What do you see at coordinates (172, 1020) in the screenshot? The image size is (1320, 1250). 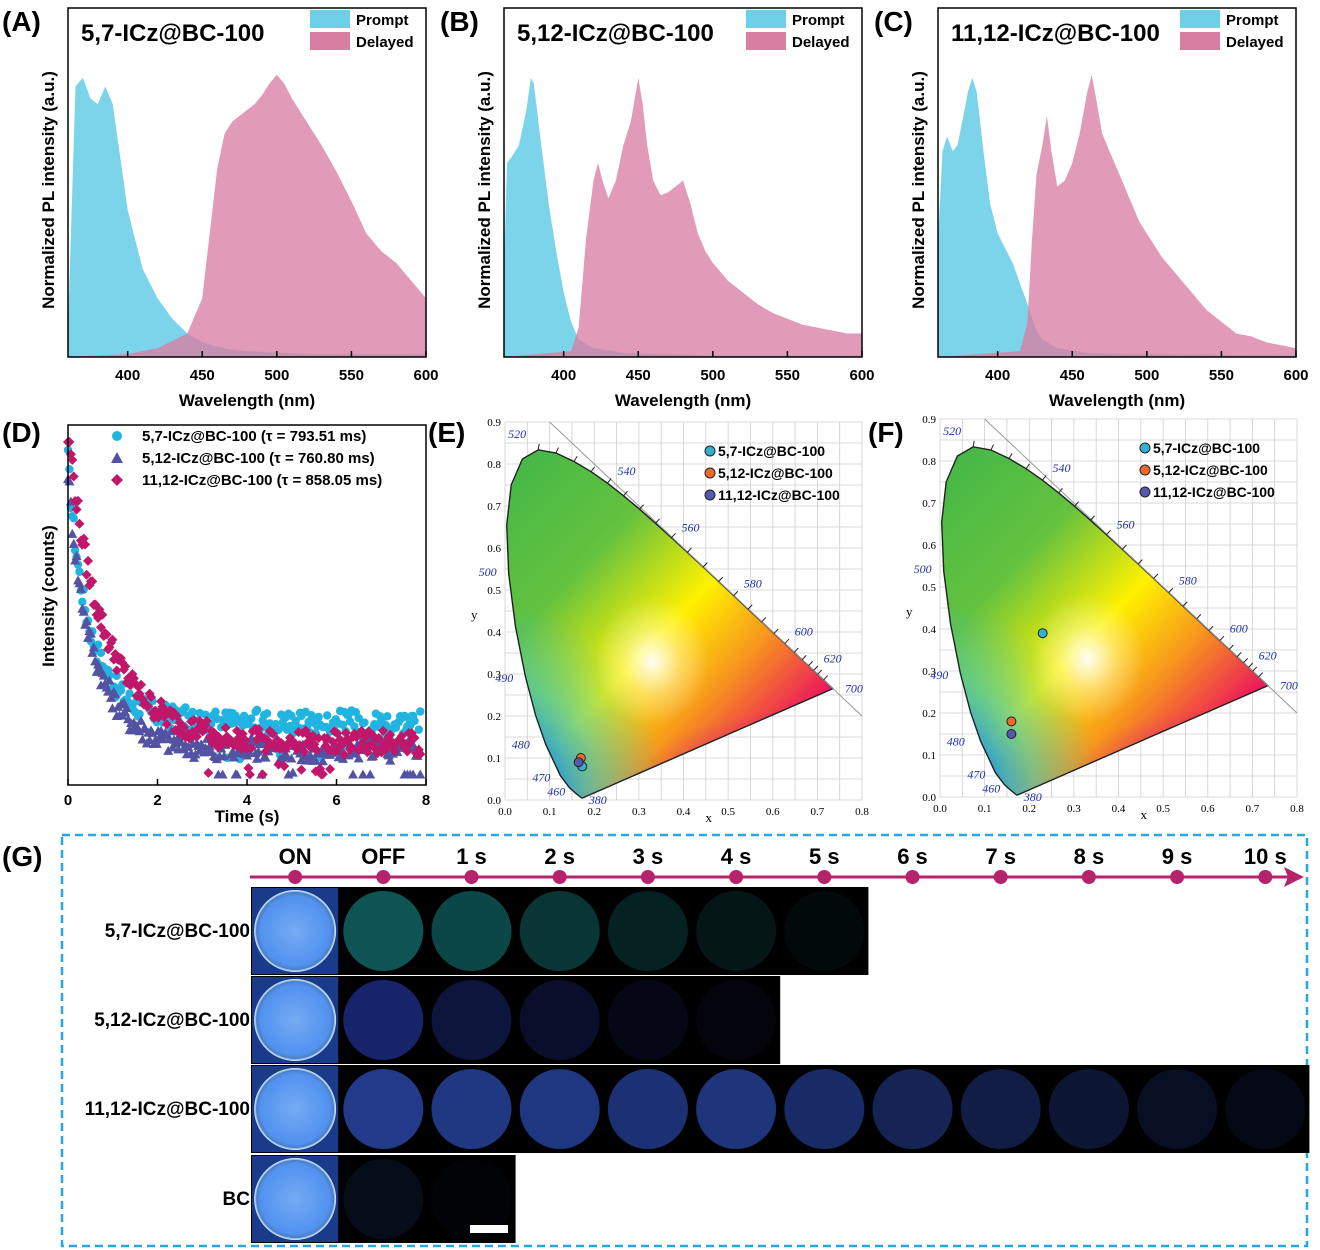 I see `row-label: 5,12-ICz@BC-100` at bounding box center [172, 1020].